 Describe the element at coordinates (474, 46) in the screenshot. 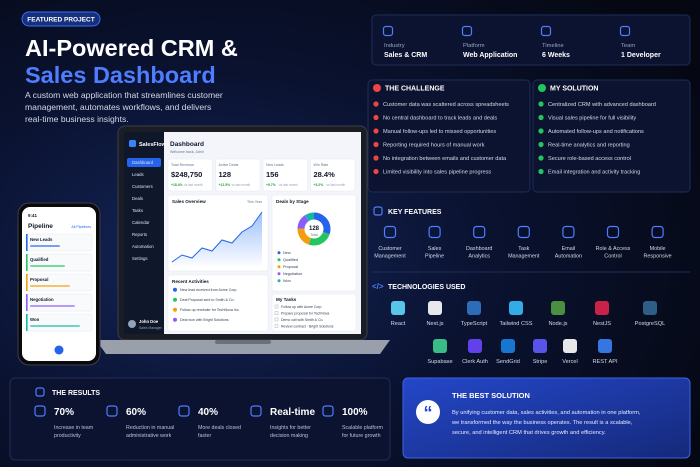

I see `info-label: Platform` at that location.